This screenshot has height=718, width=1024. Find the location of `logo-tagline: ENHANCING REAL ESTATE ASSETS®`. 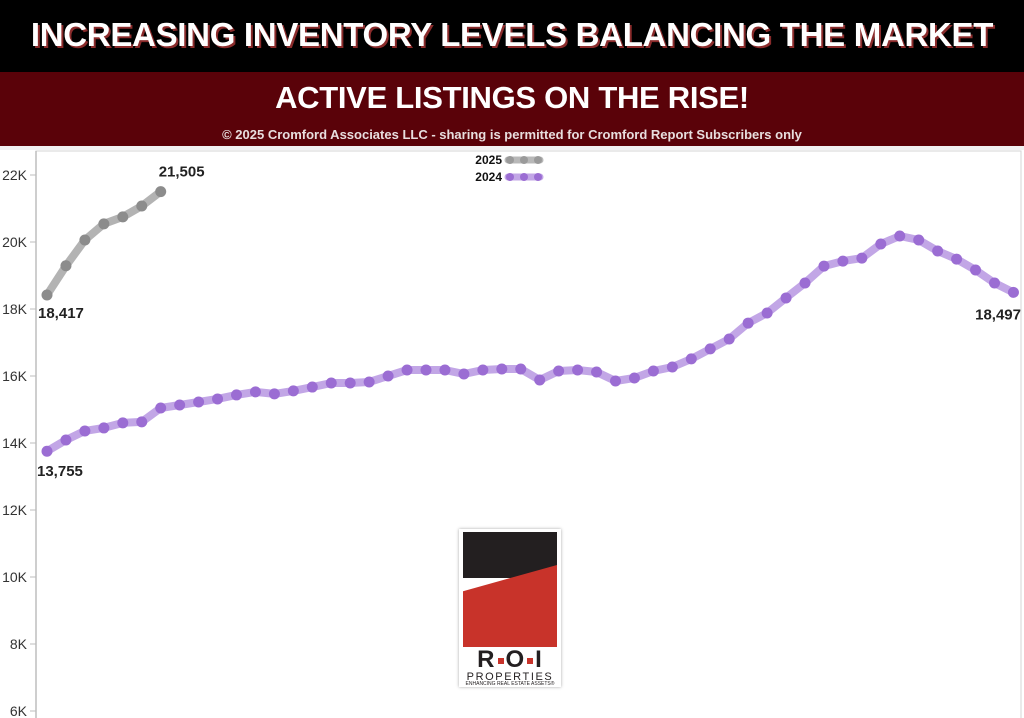

logo-tagline: ENHANCING REAL ESTATE ASSETS® is located at coordinates (510, 684).